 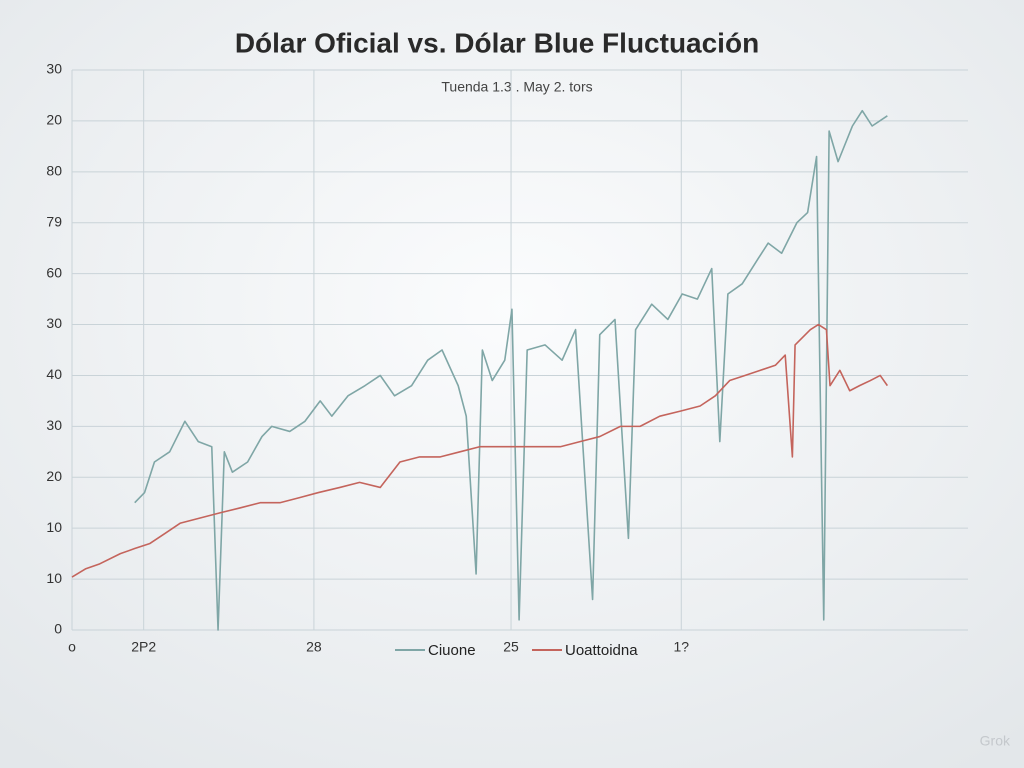 What do you see at coordinates (314, 647) in the screenshot?
I see `x-tick-label: 28` at bounding box center [314, 647].